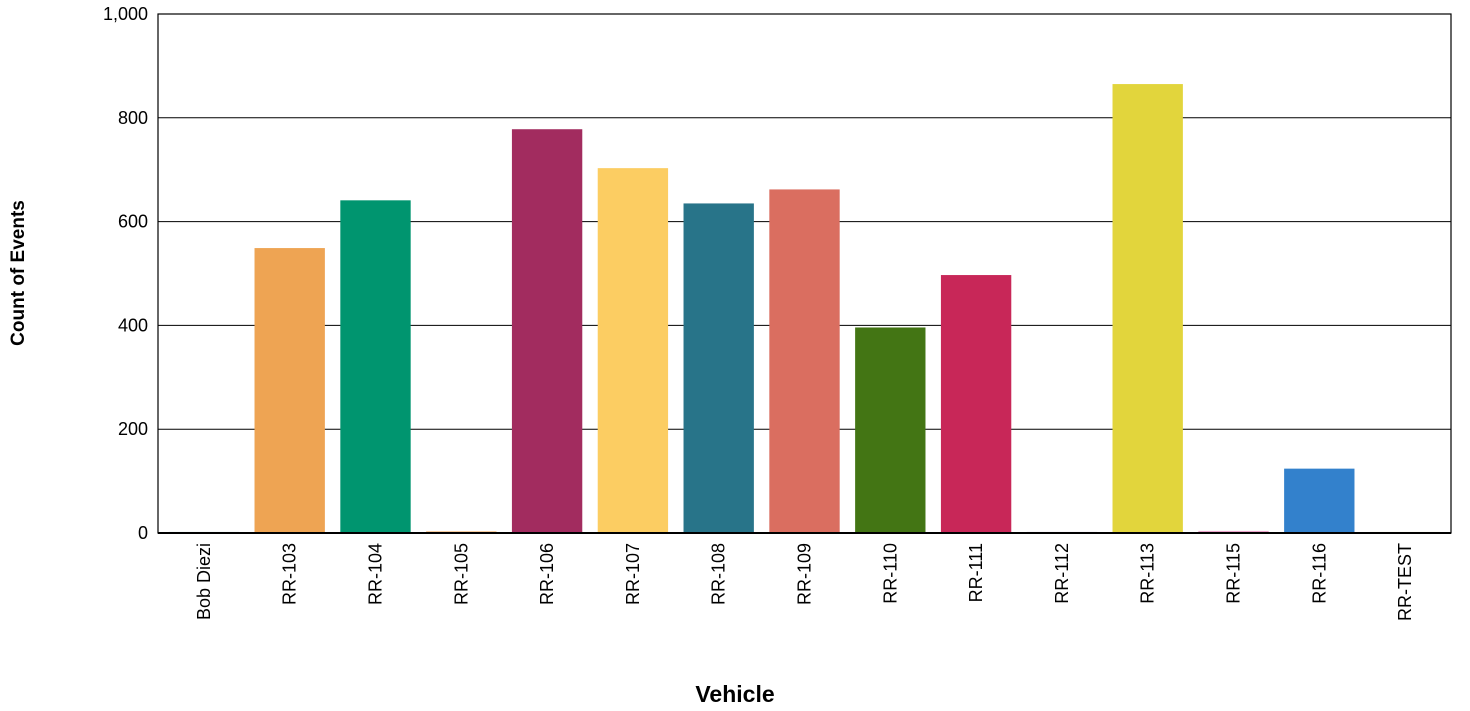 This screenshot has width=1470, height=711. I want to click on x-tick-label: RR-109, so click(805, 574).